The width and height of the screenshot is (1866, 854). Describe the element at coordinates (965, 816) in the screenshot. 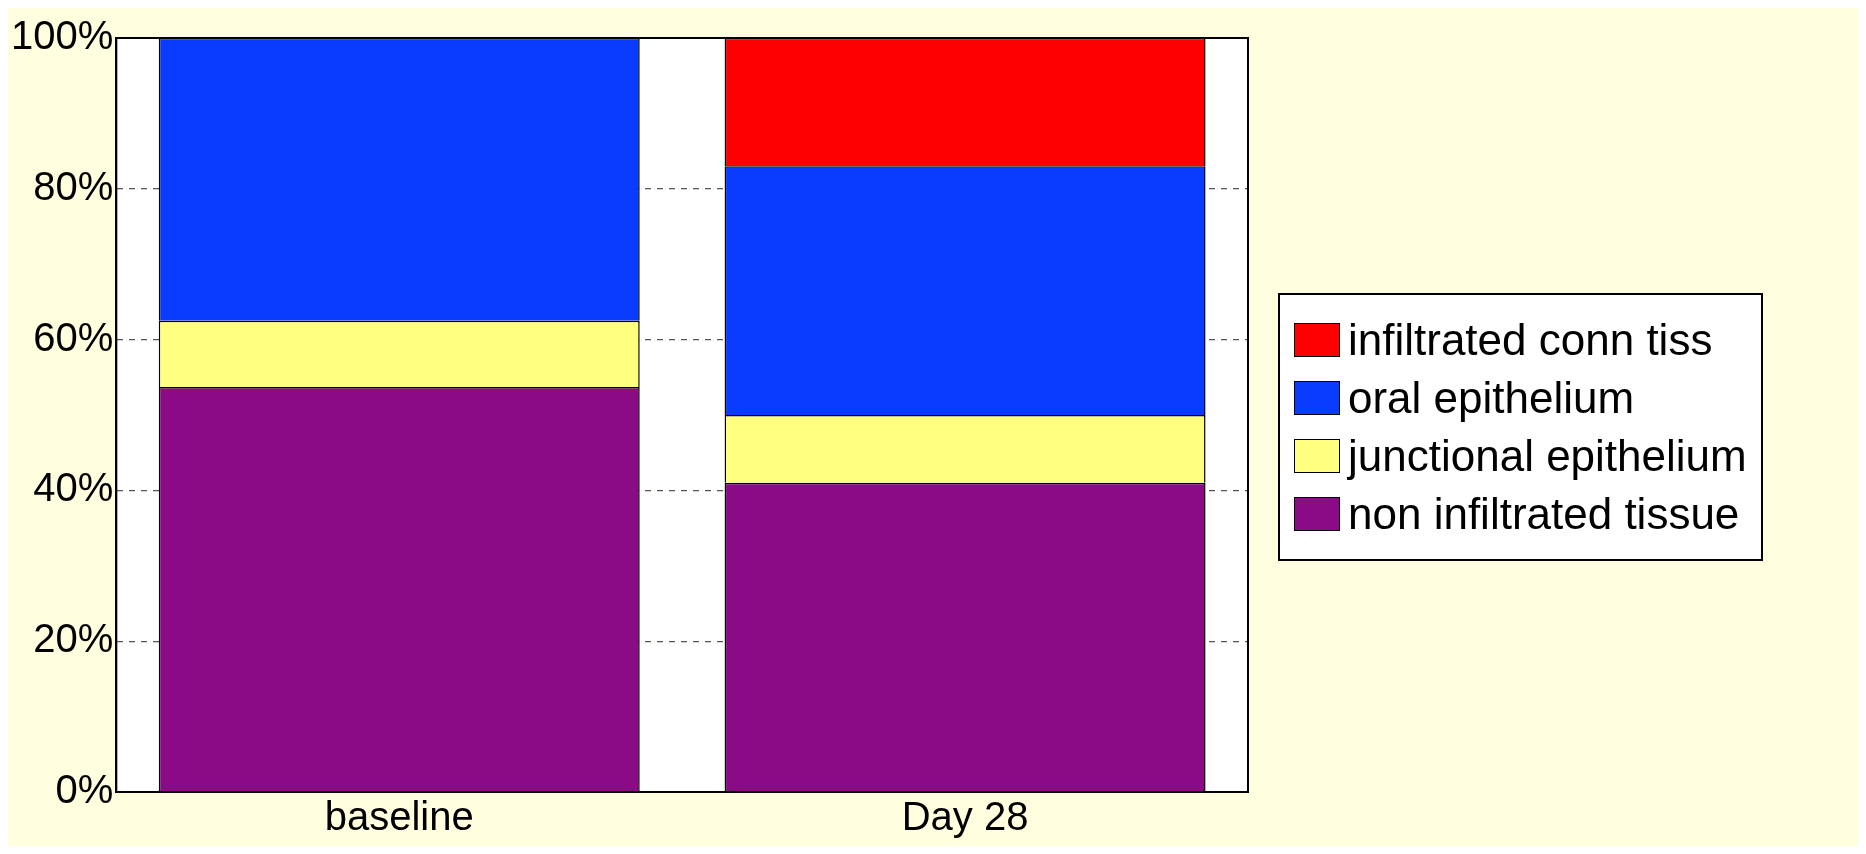

I see `x-tick-label: Day 28` at that location.